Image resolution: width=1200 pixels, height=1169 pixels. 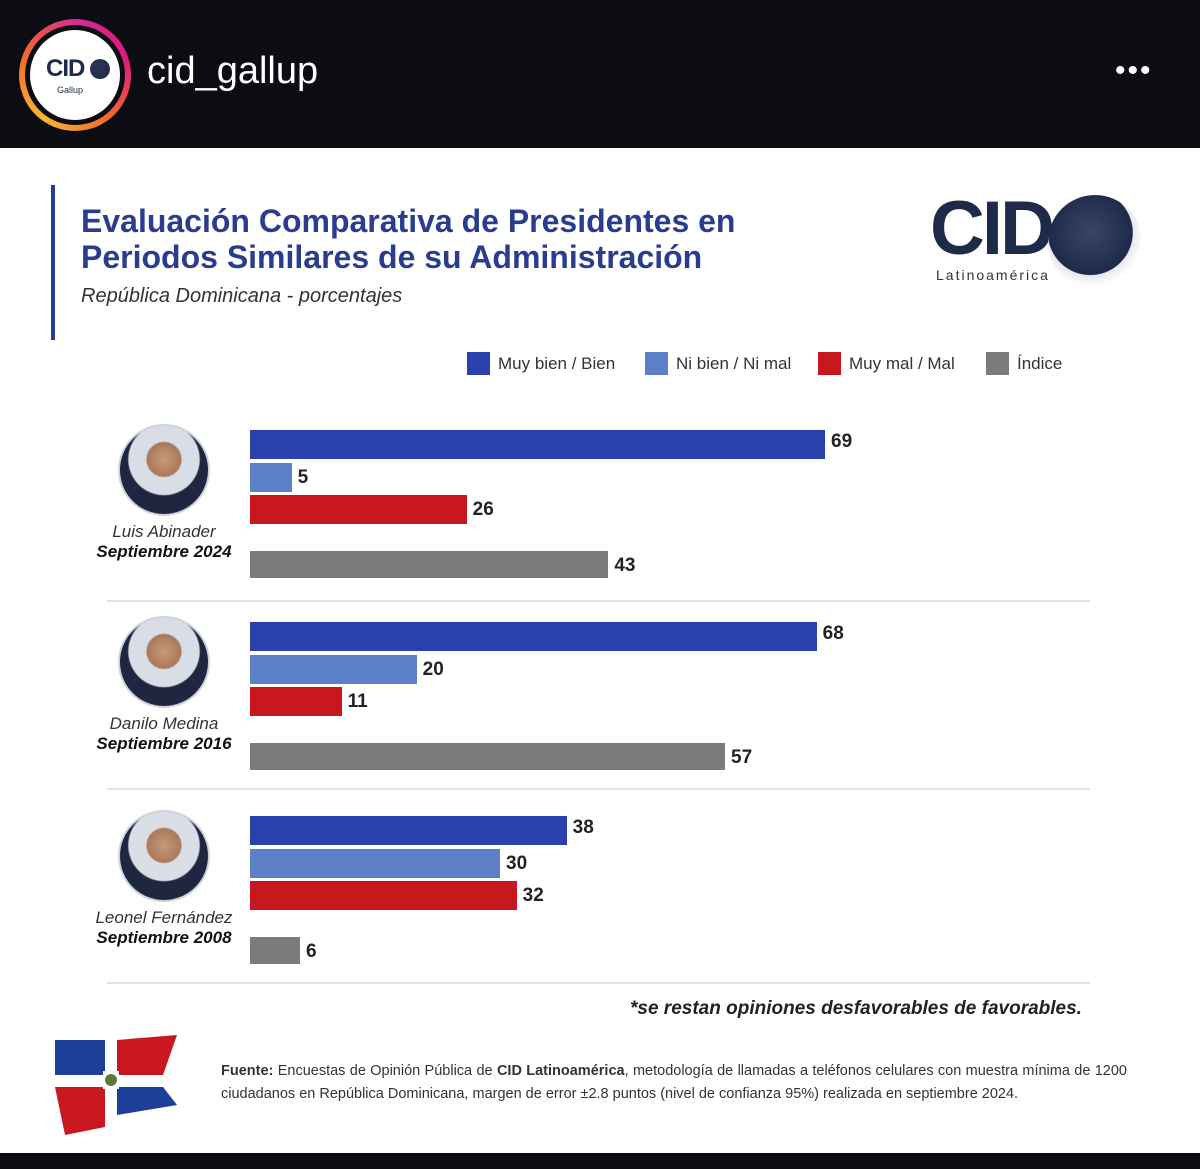 I want to click on legend-label: Ni bien / Ni mal, so click(x=734, y=363).